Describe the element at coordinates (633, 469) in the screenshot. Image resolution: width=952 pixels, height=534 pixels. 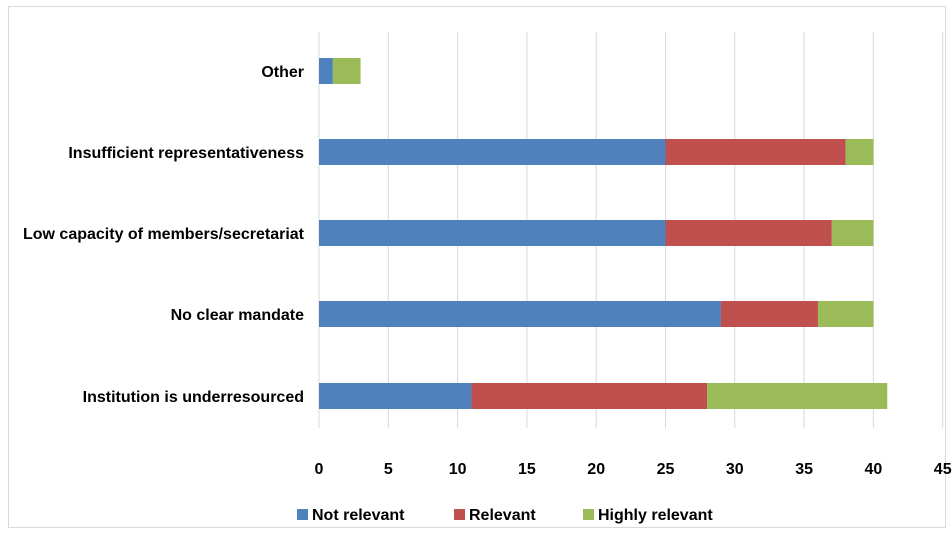
I see `x-tick-labels: 0 5 10 15 20 25 30 35 40 45` at that location.